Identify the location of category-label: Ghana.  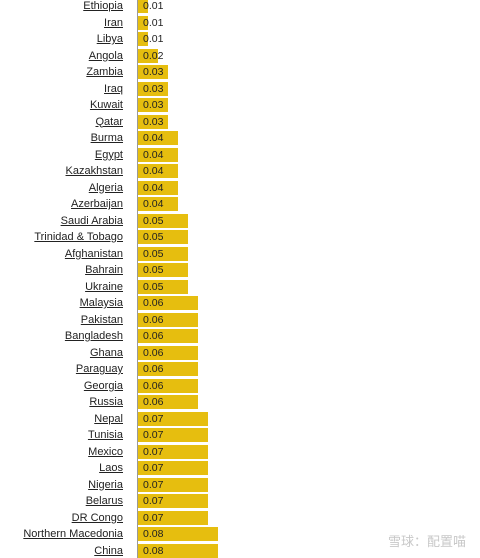
(106, 352).